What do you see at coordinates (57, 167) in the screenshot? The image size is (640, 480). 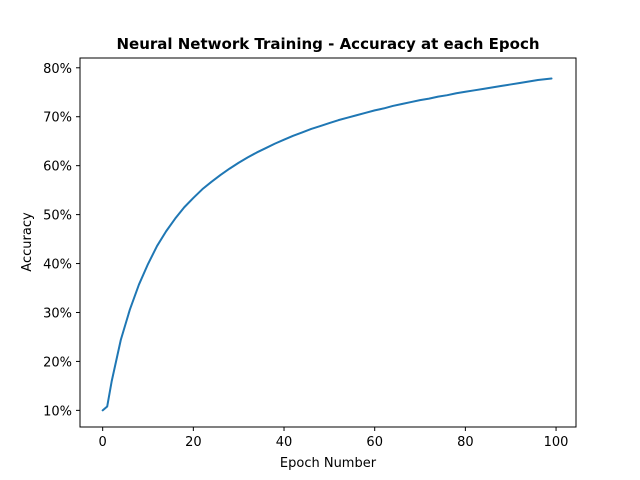 I see `y-tick-label: 60%` at bounding box center [57, 167].